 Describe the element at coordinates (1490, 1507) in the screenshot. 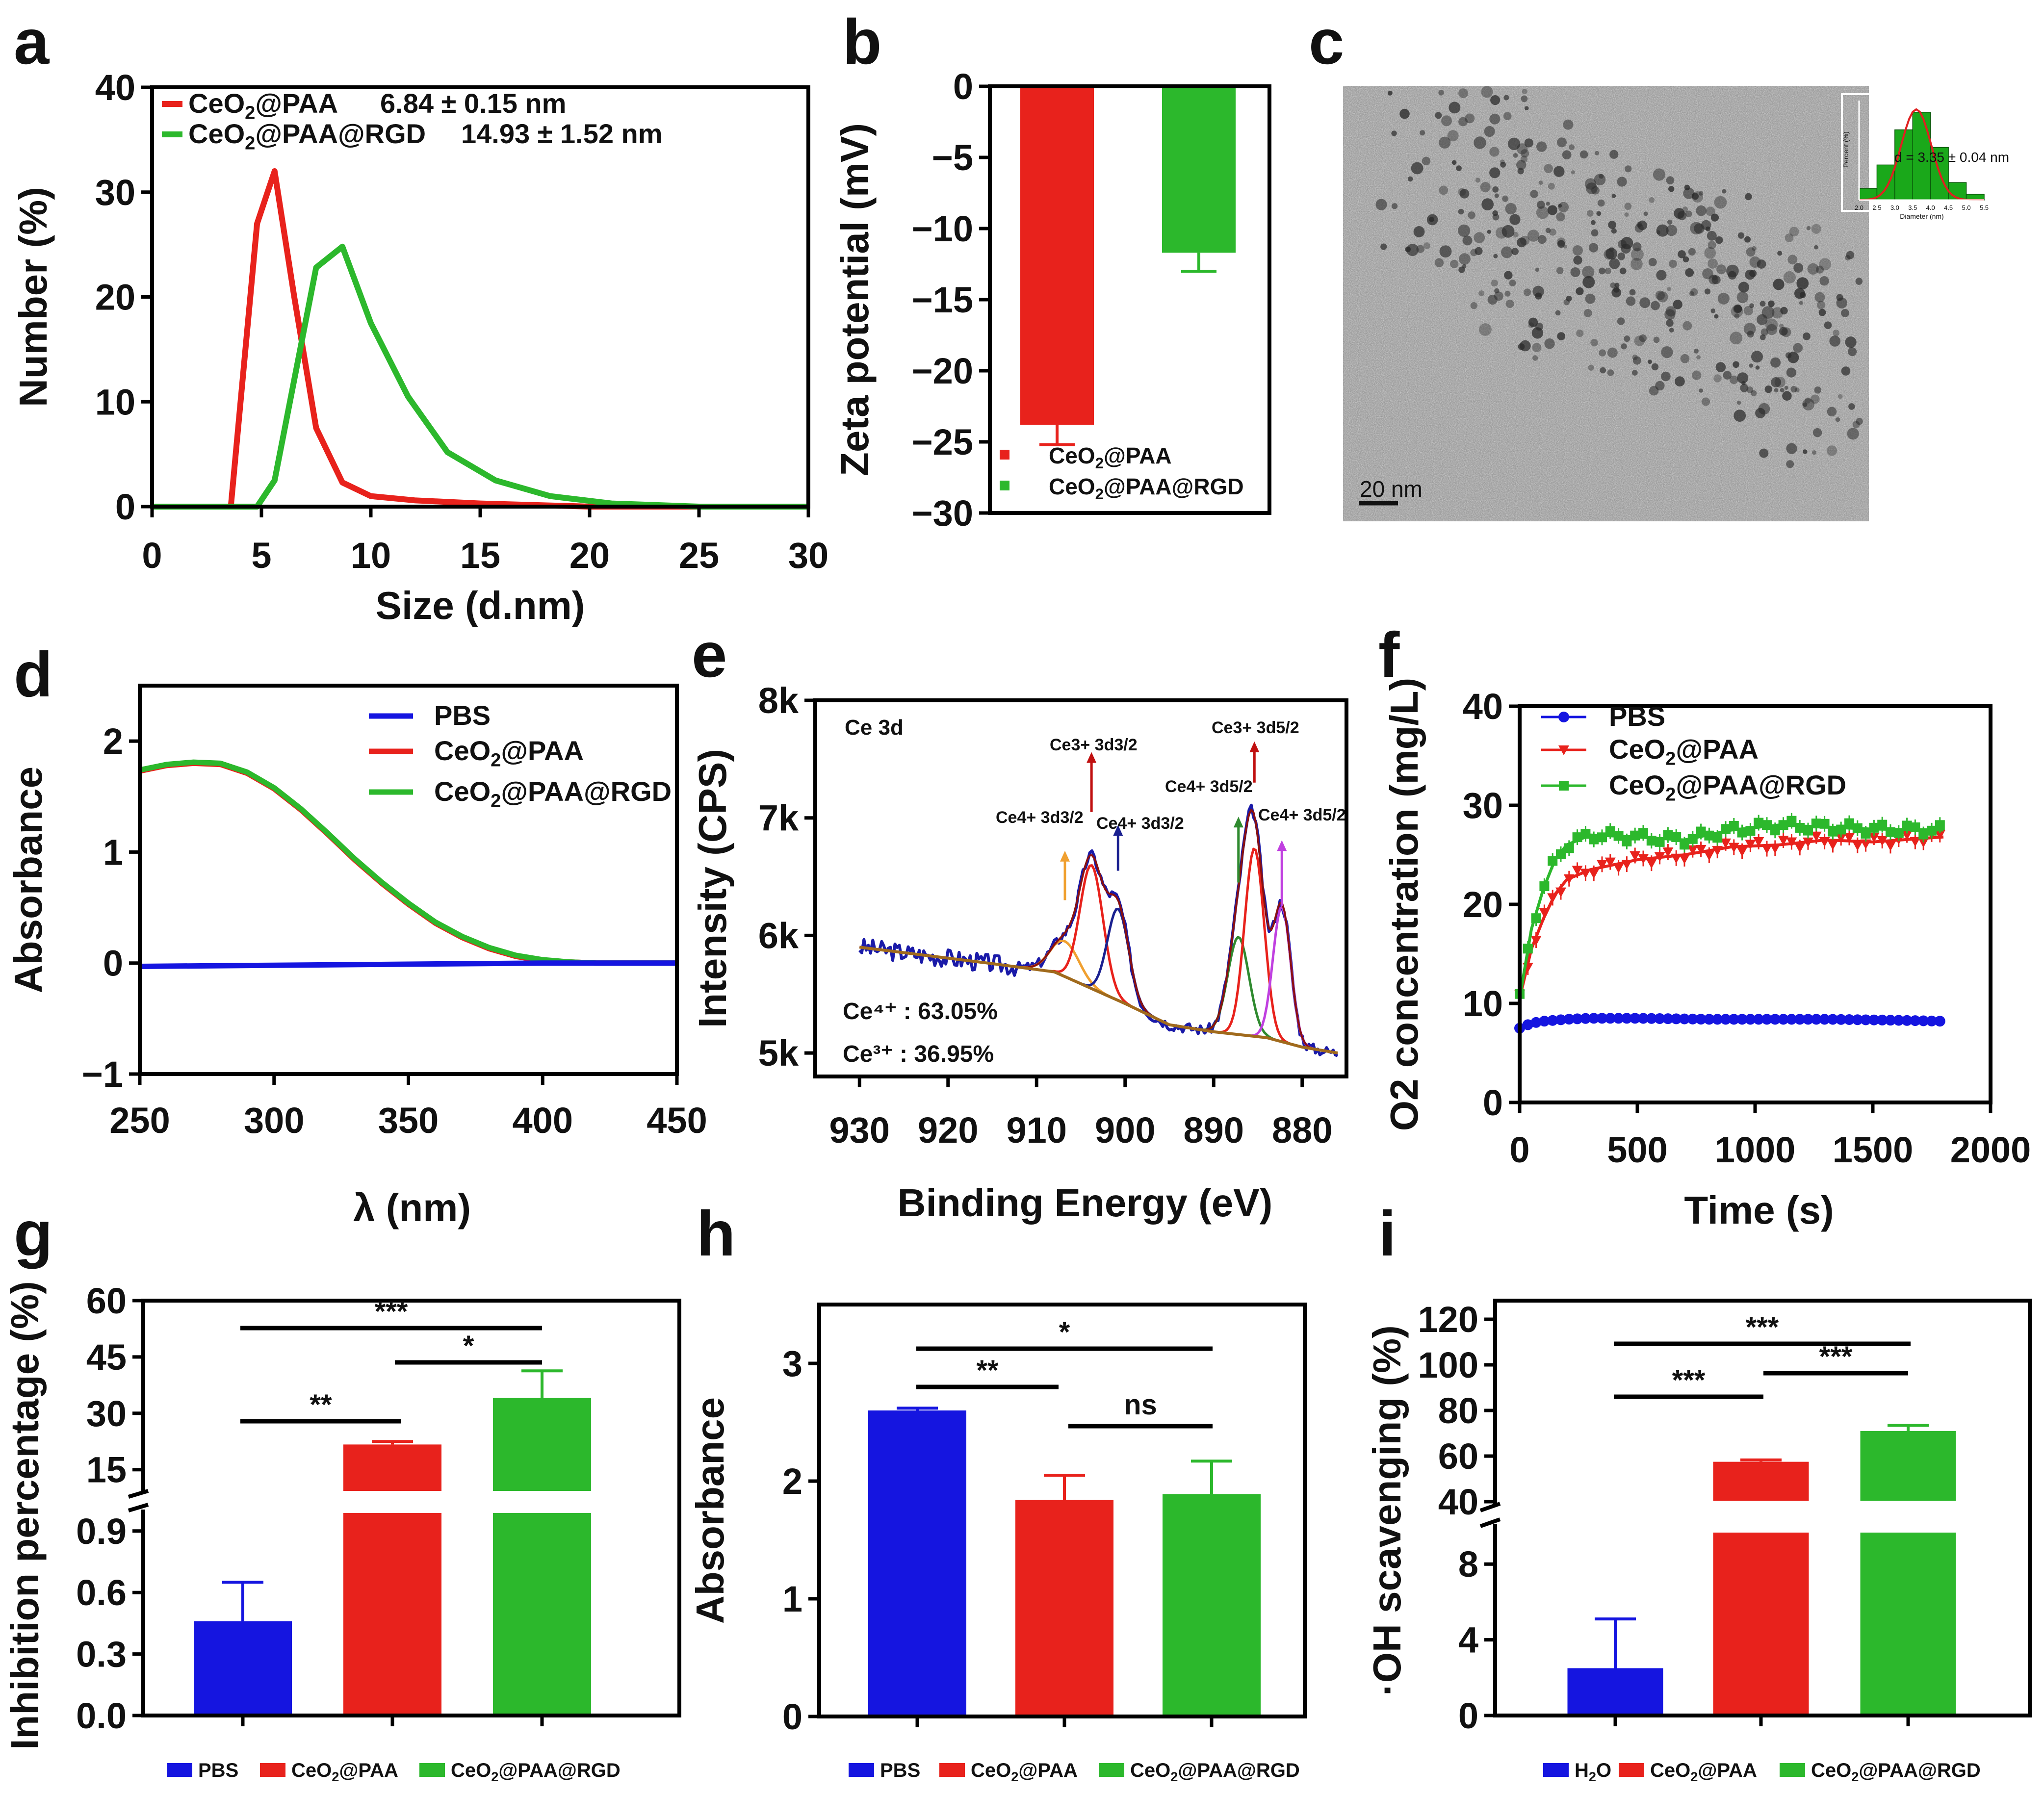

I see `axis-break-mark` at that location.